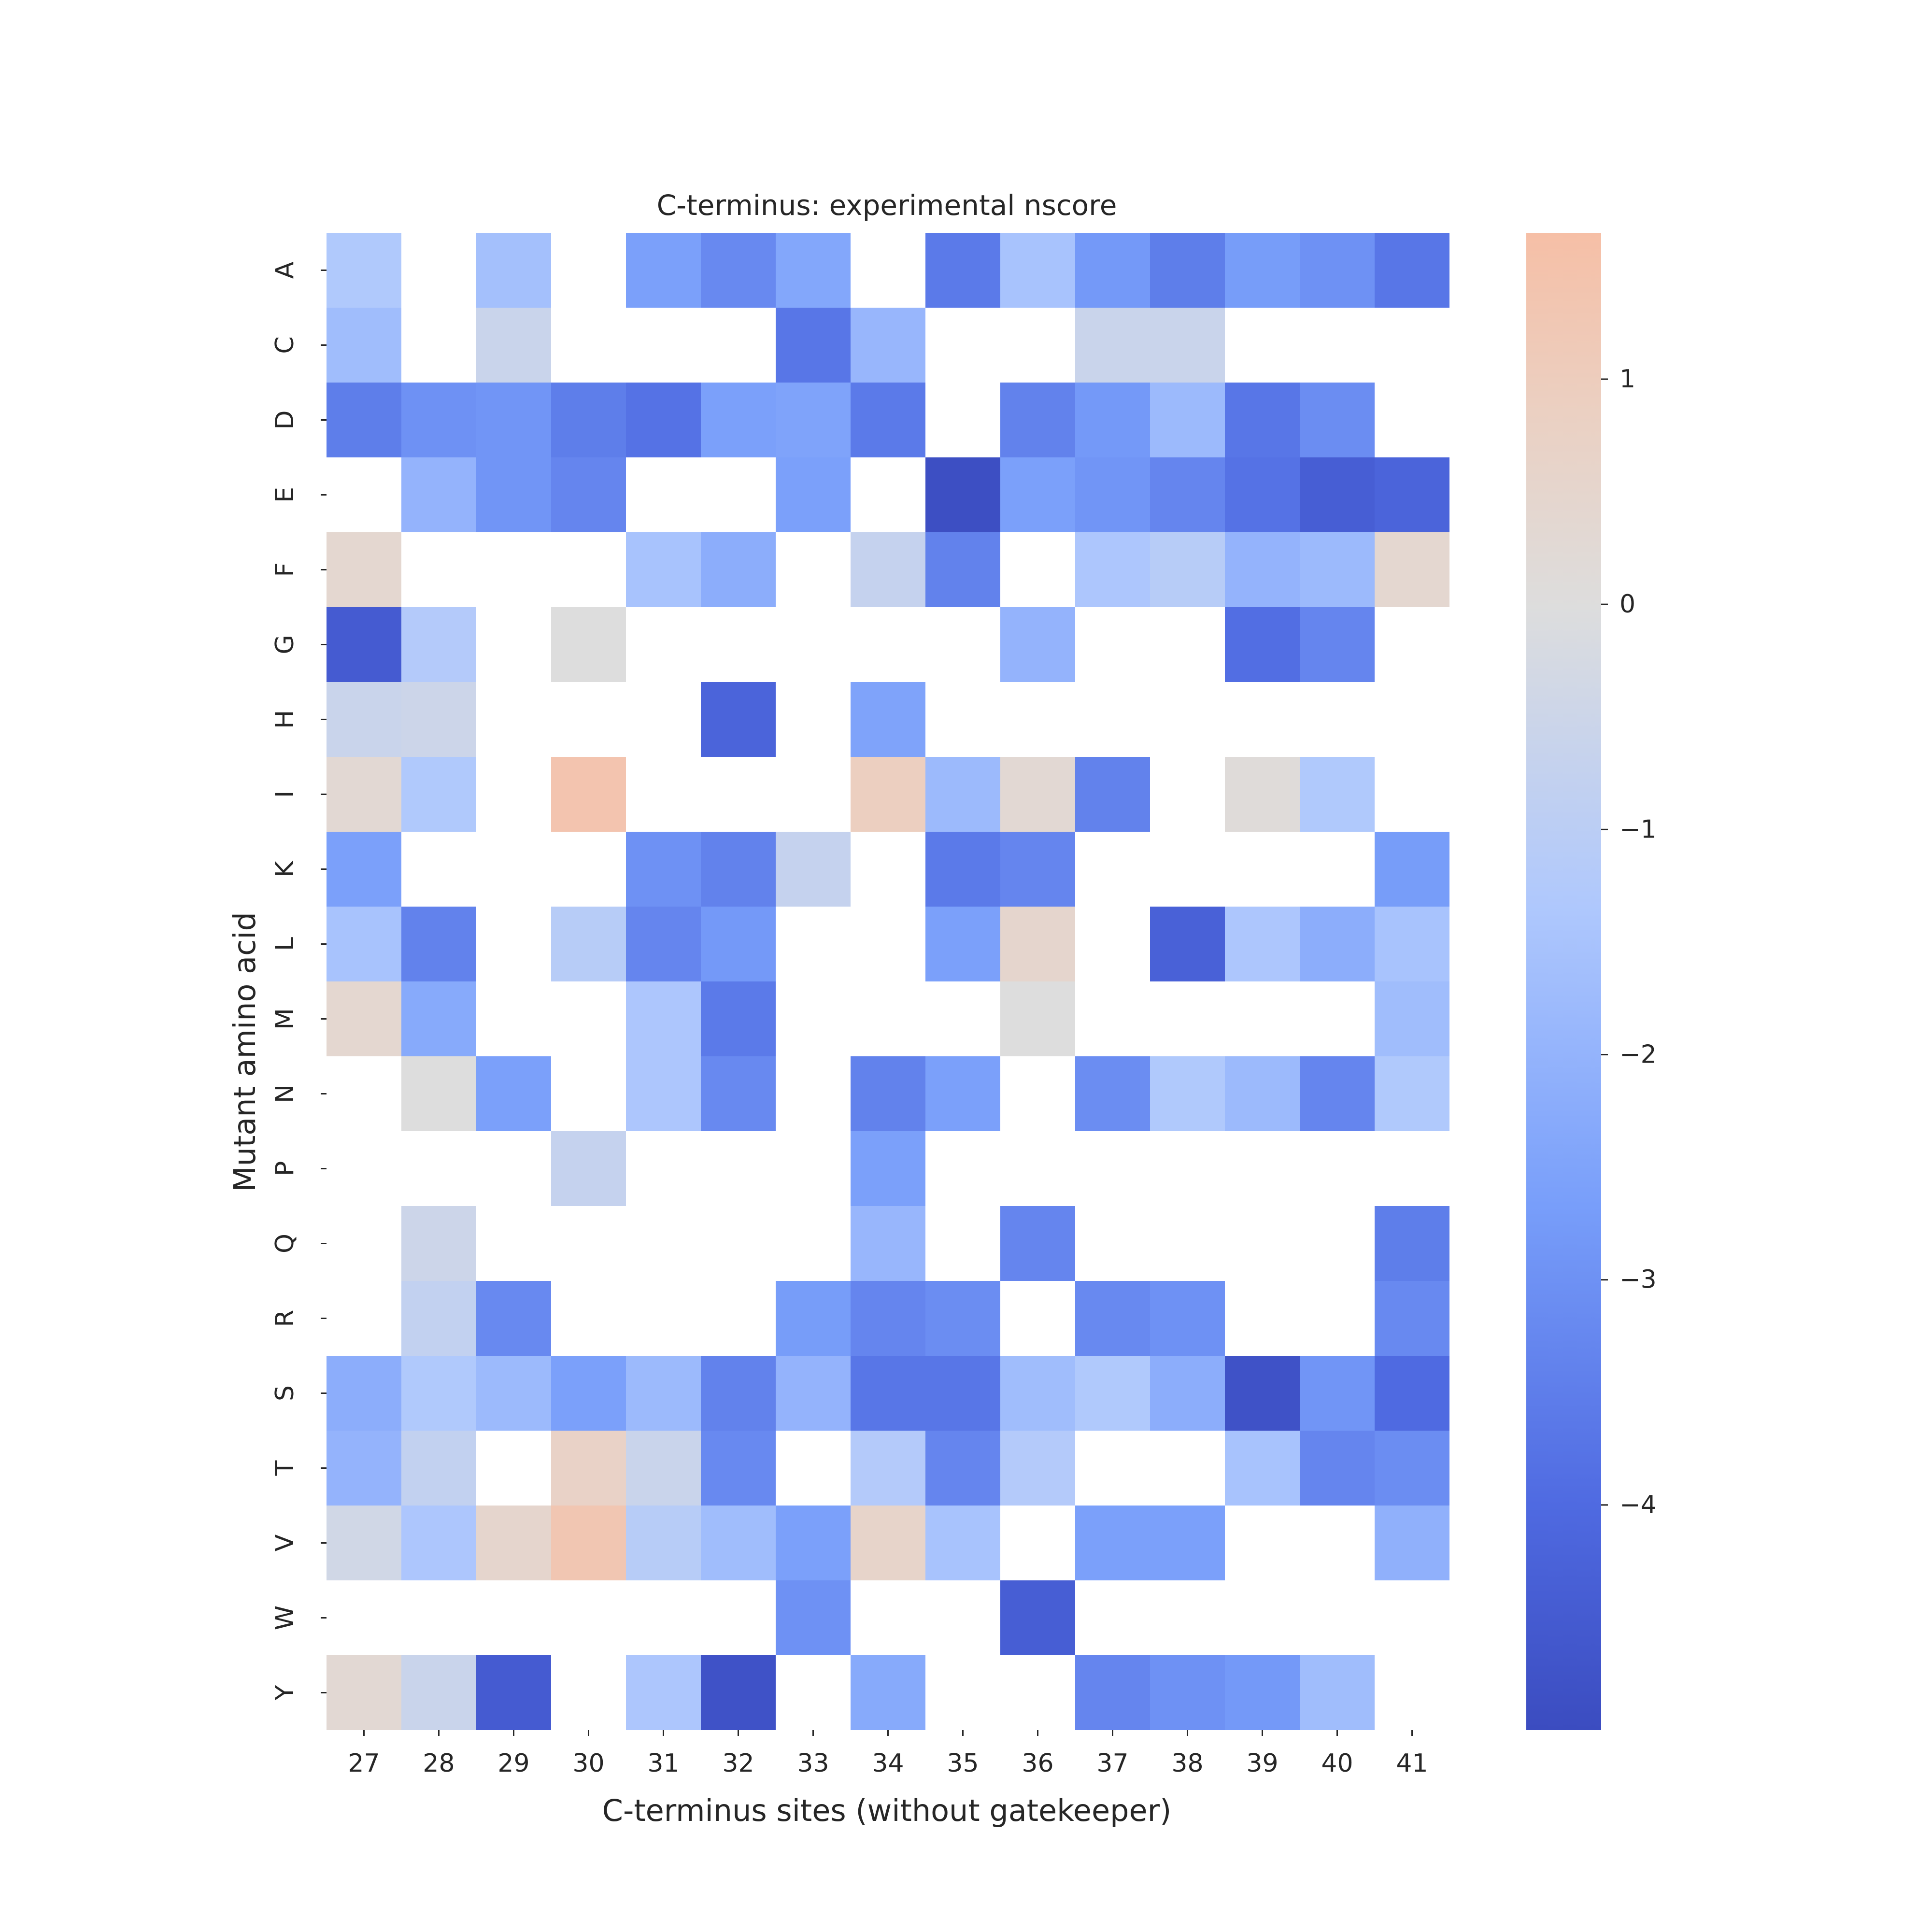 The image size is (1932, 1932). What do you see at coordinates (887, 1810) in the screenshot?
I see `x-axis-label: C-terminus sites (without gatekeeper)` at bounding box center [887, 1810].